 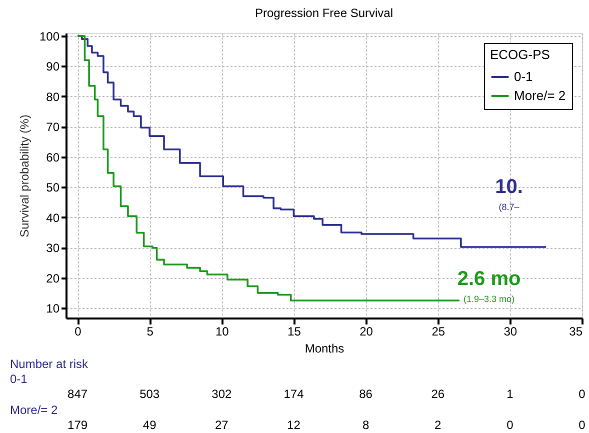 What do you see at coordinates (523, 76) in the screenshot?
I see `legend-label: 0-1` at bounding box center [523, 76].